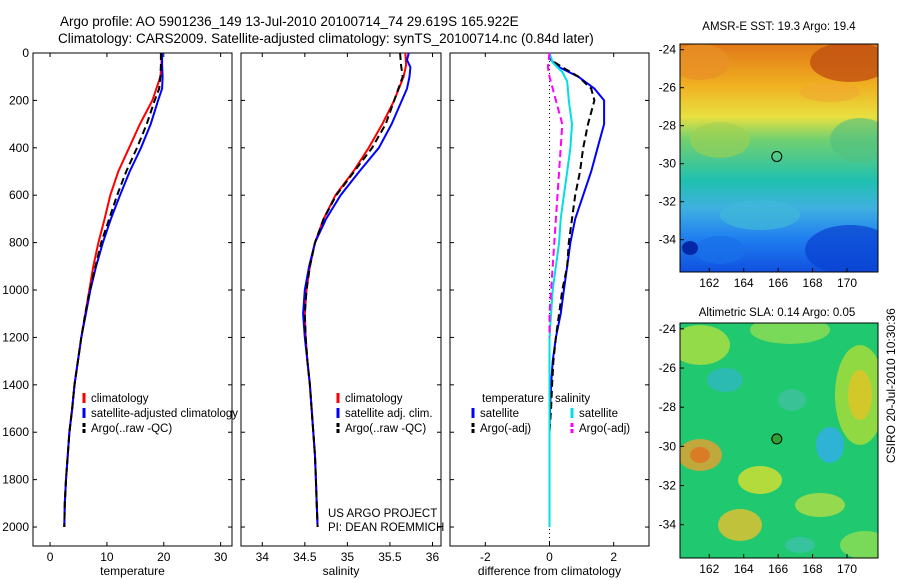 Image resolution: width=900 pixels, height=580 pixels. I want to click on temperature-xlabel: temperature, so click(132, 571).